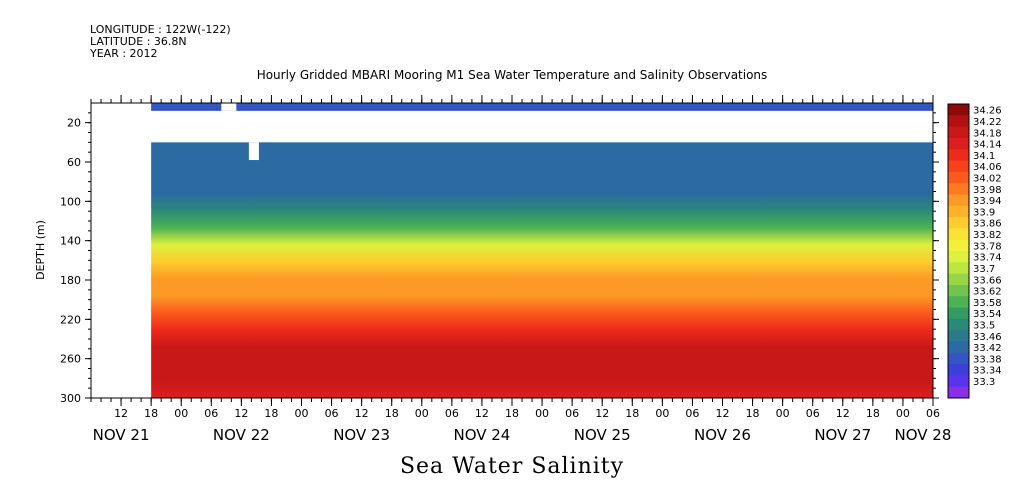 Image resolution: width=1009 pixels, height=504 pixels. Describe the element at coordinates (40, 250) in the screenshot. I see `y-axis-label: DEPTH (m)` at that location.